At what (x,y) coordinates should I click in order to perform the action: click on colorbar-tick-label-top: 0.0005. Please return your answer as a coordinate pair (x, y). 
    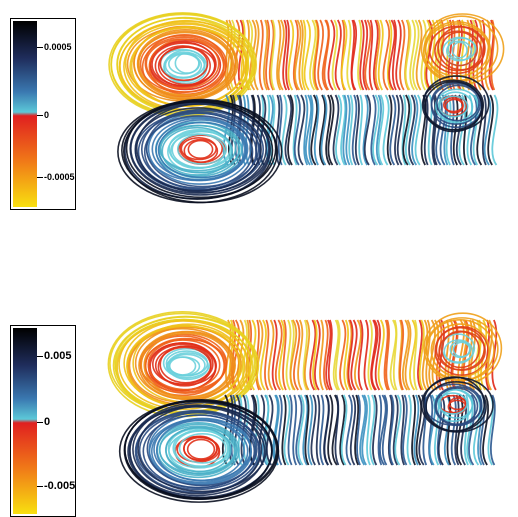
    Looking at the image, I should click on (58, 47).